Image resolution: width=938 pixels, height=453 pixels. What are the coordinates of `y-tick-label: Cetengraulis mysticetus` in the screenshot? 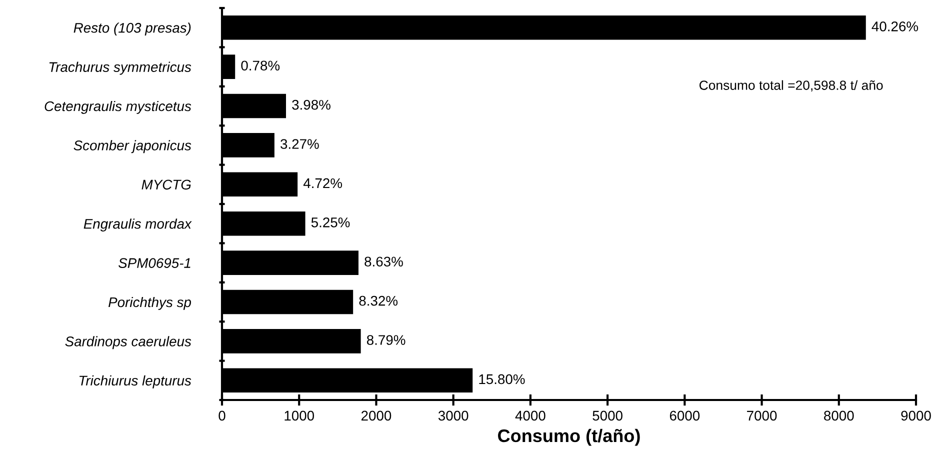 It's located at (118, 107).